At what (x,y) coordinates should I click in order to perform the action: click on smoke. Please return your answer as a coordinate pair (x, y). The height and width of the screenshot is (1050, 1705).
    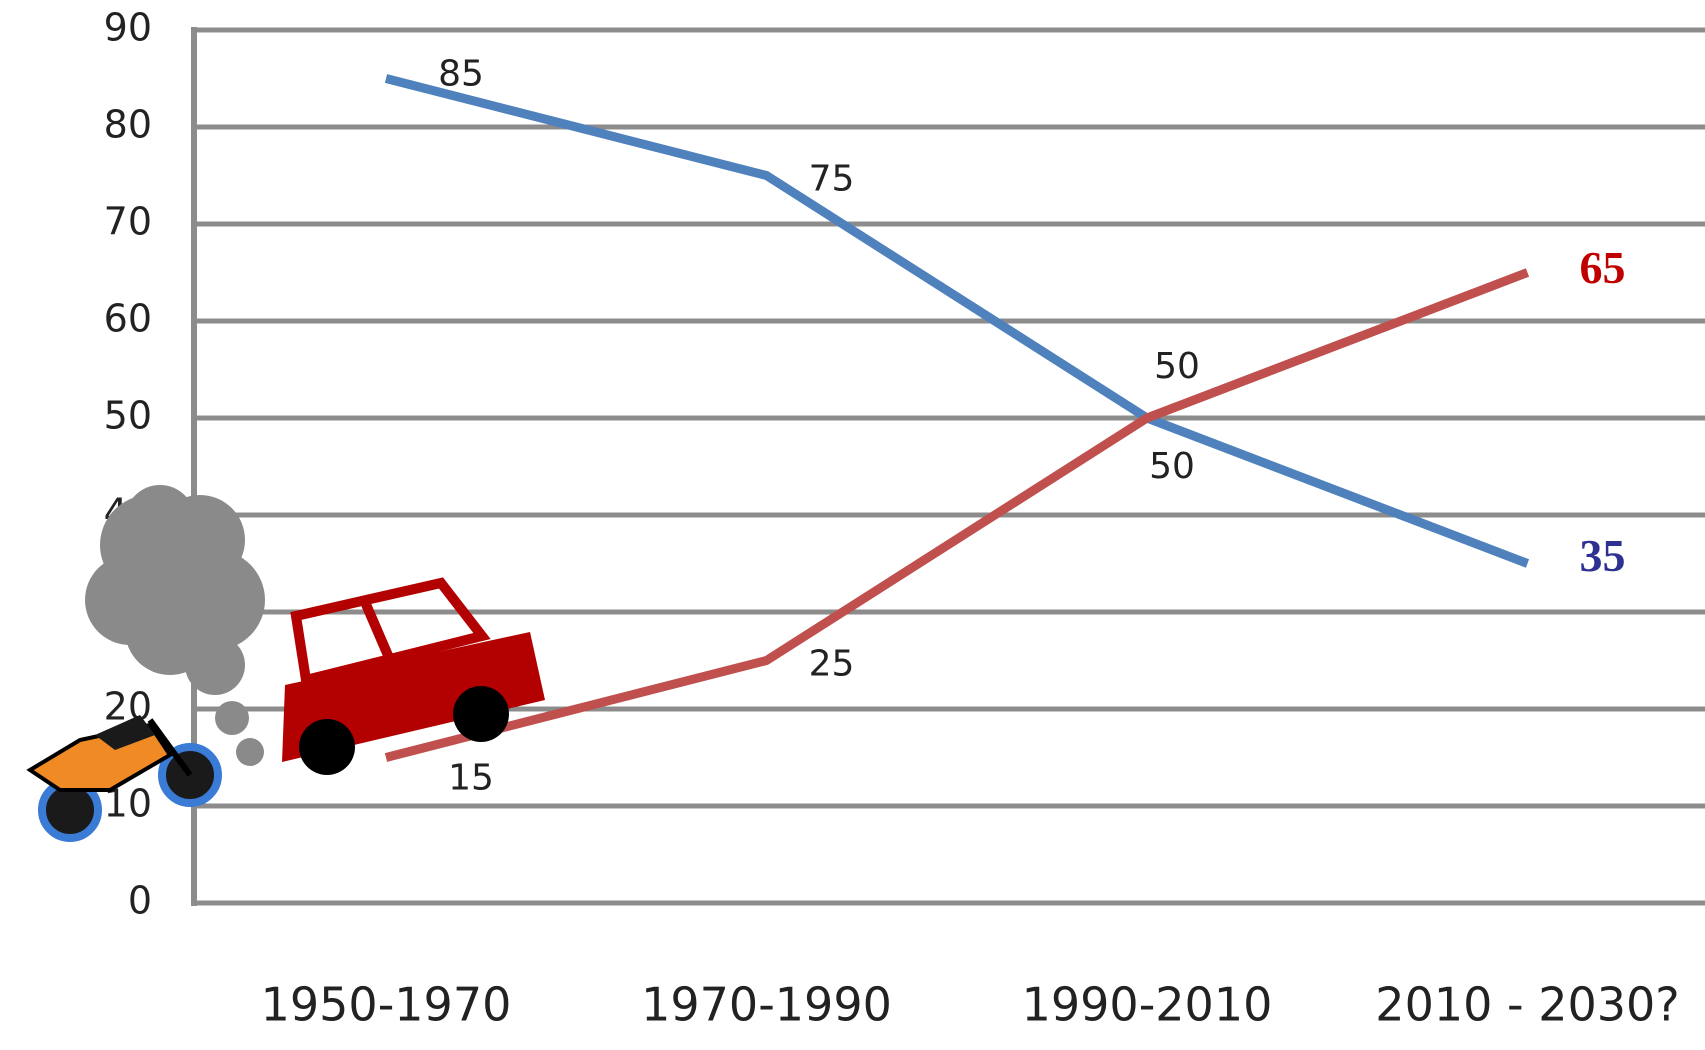
    Looking at the image, I should click on (175, 625).